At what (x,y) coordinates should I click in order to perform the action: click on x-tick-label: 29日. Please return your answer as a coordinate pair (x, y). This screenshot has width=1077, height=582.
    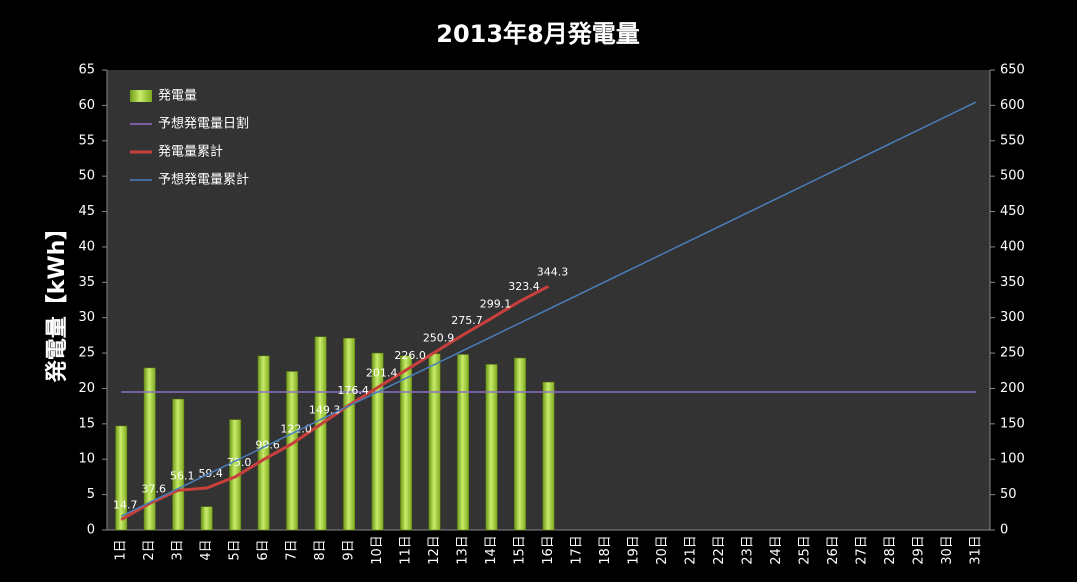
    Looking at the image, I should click on (918, 550).